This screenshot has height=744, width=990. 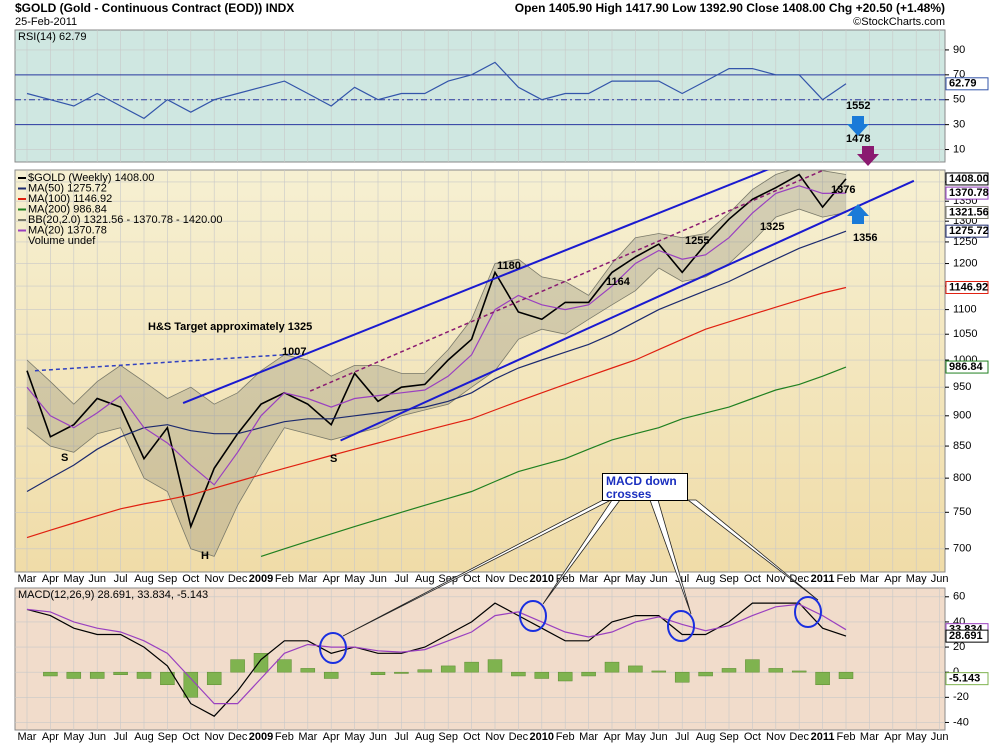 What do you see at coordinates (125, 220) in the screenshot?
I see `legend-entry: BB(20,2.0) 1321.56 - 1370.78 - 1420.00` at bounding box center [125, 220].